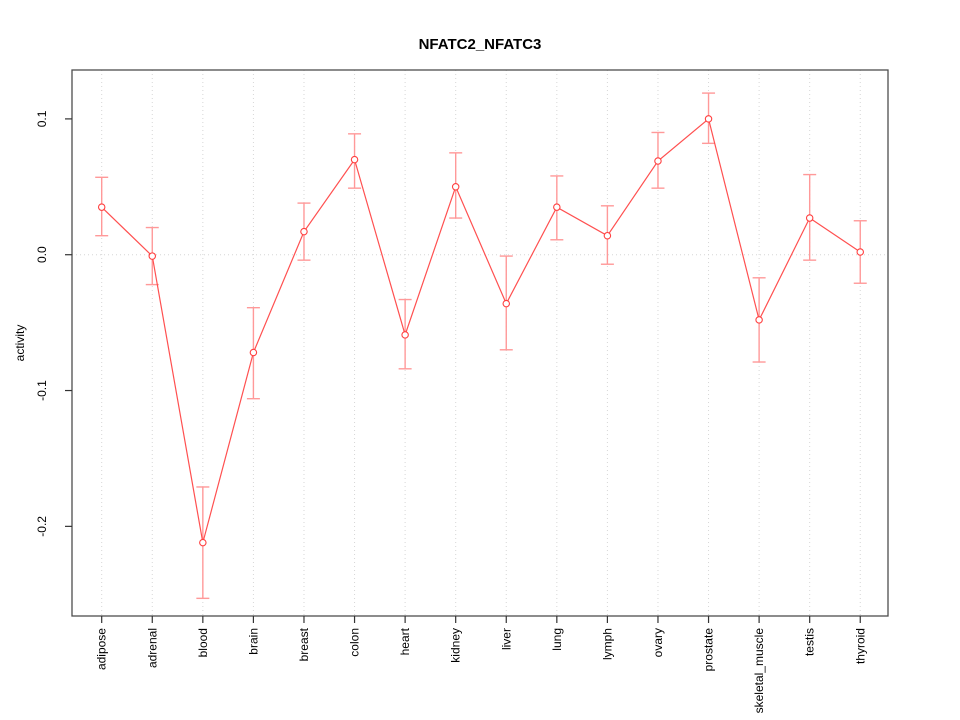 This screenshot has width=960, height=720. I want to click on x-tick-label-adrenal: adrenal, so click(152, 648).